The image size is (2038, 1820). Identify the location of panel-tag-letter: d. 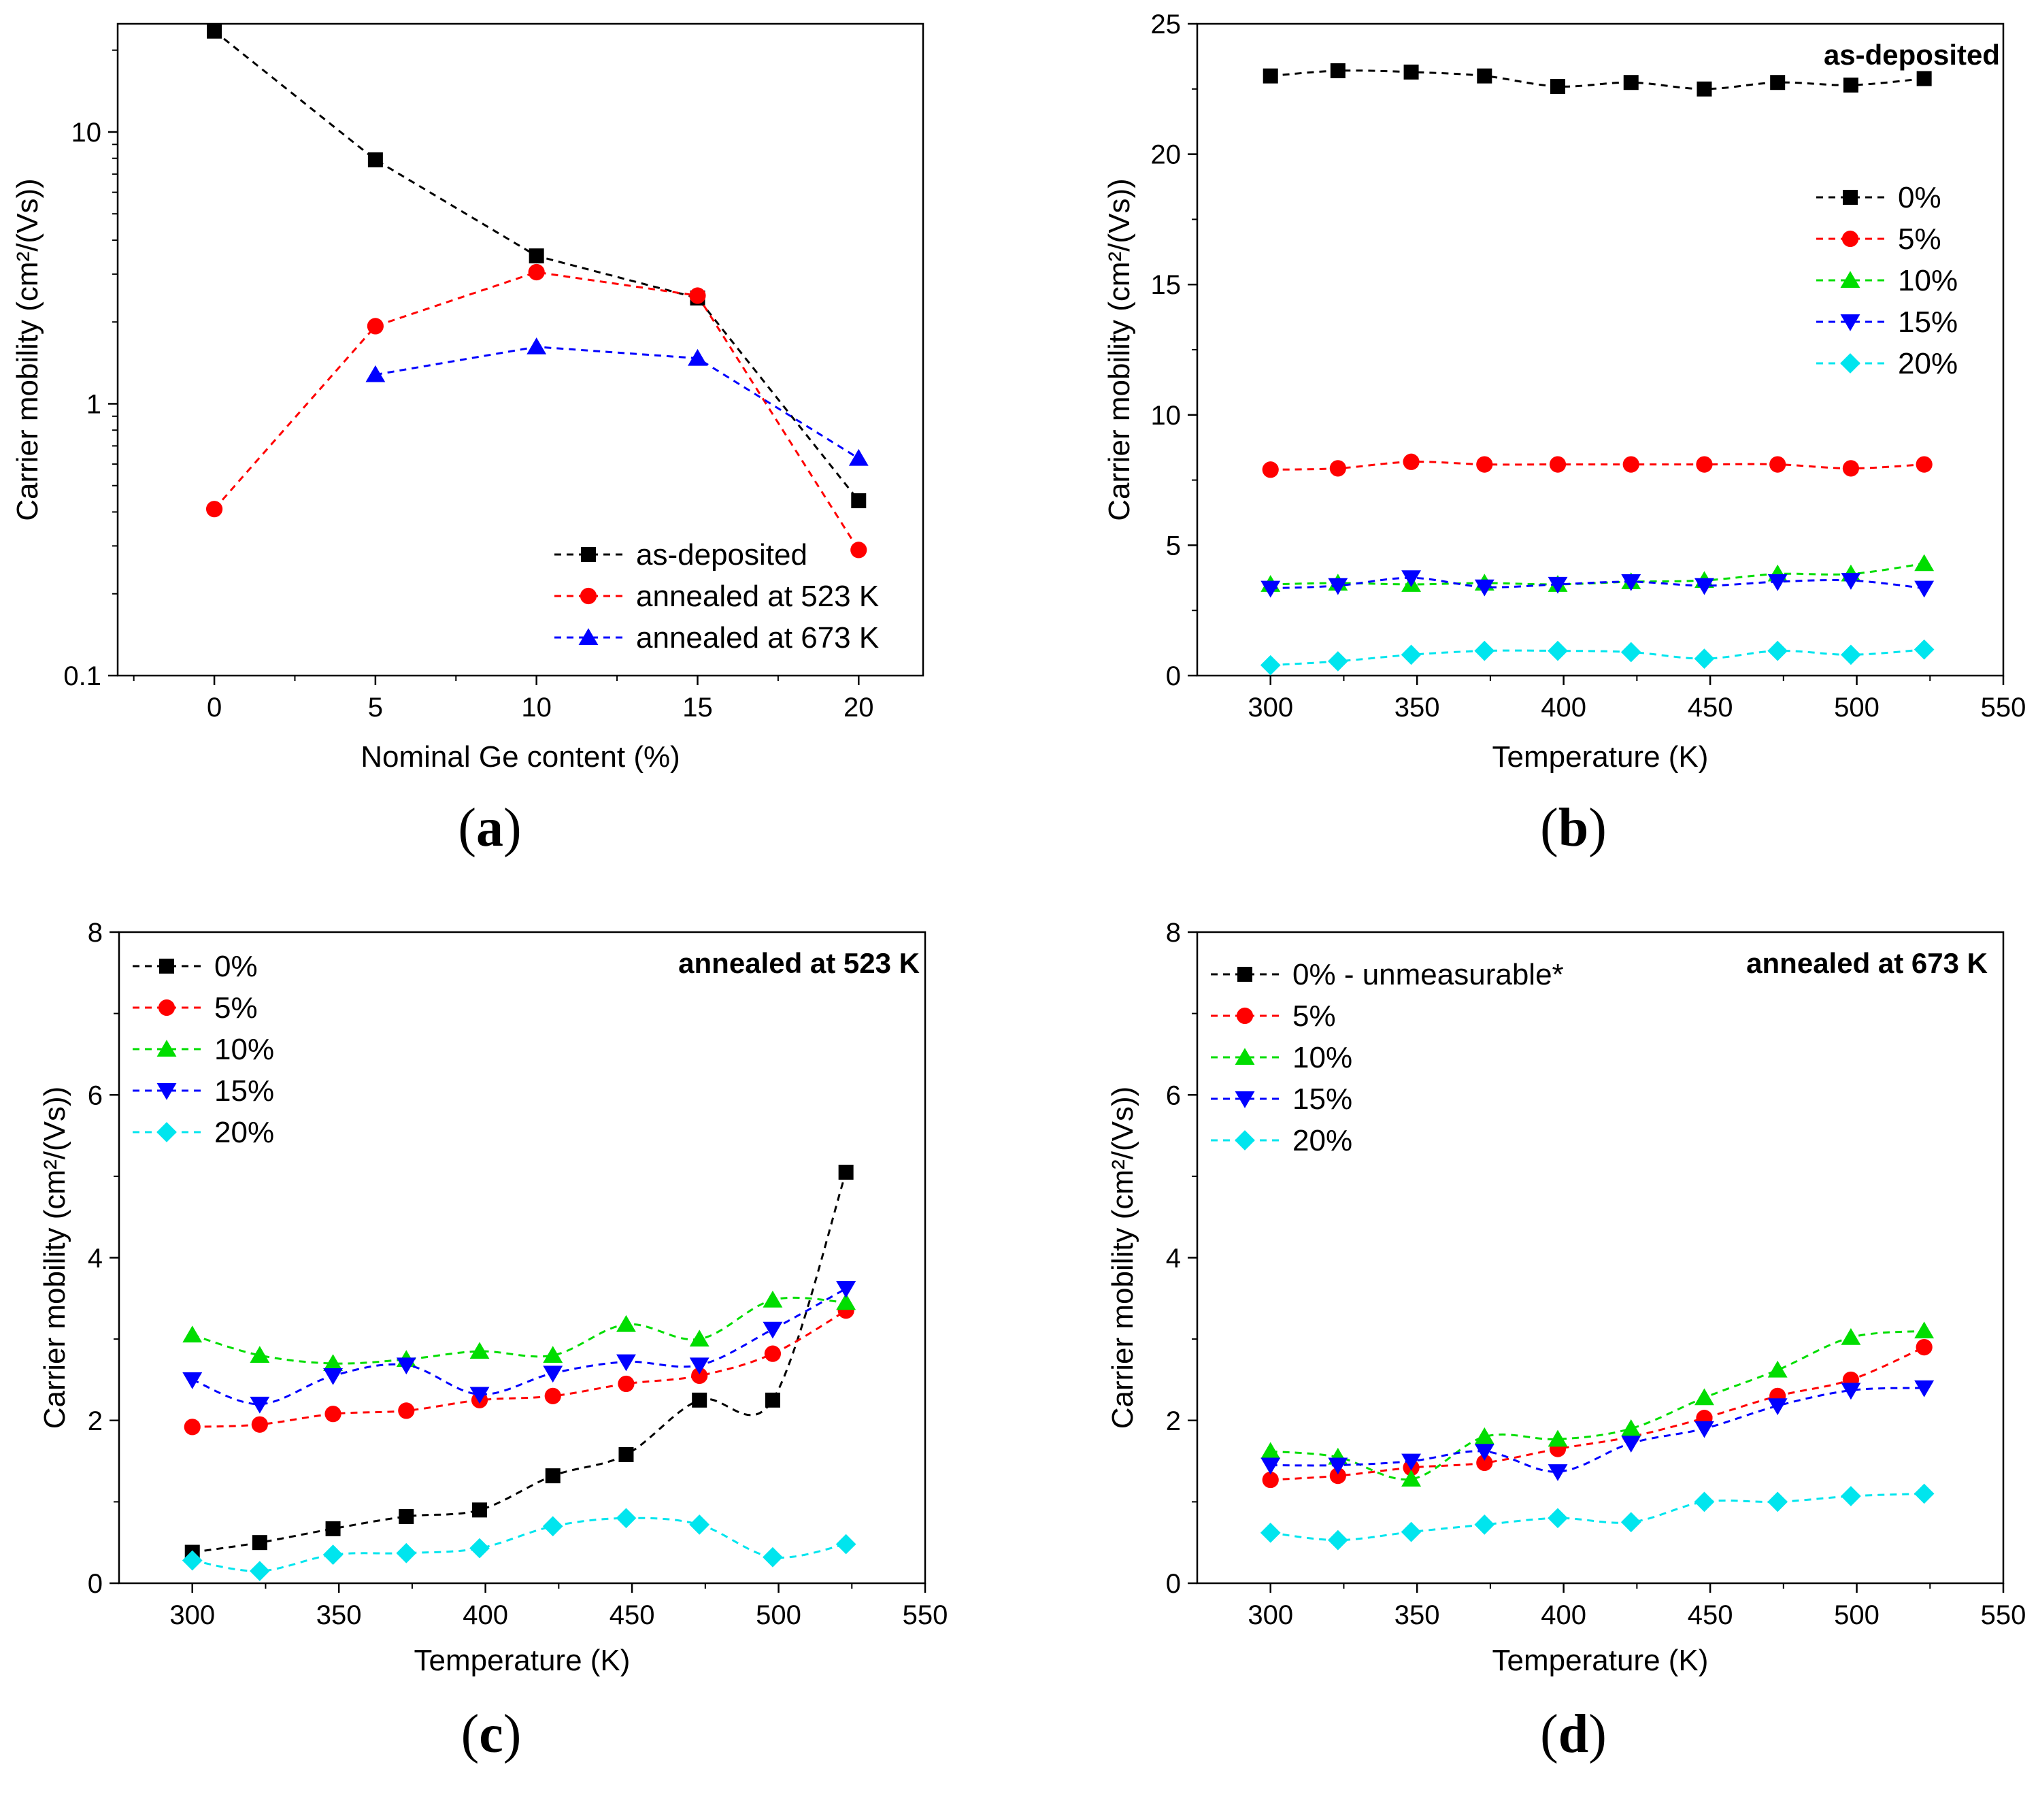
(1573, 1734).